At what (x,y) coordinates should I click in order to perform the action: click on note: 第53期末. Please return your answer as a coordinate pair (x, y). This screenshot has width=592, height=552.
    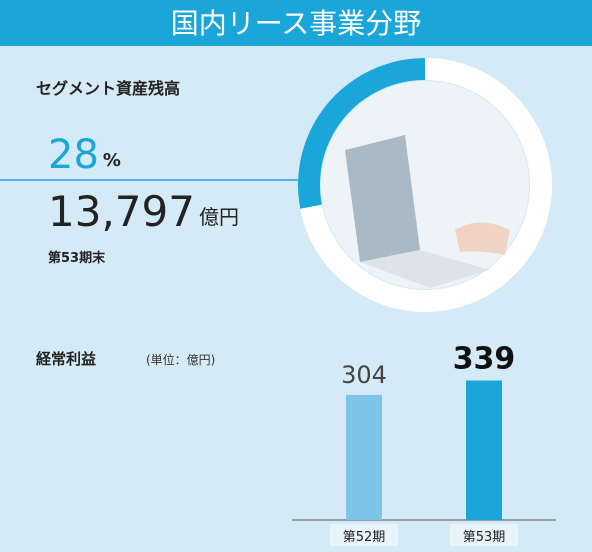
    Looking at the image, I should click on (77, 258).